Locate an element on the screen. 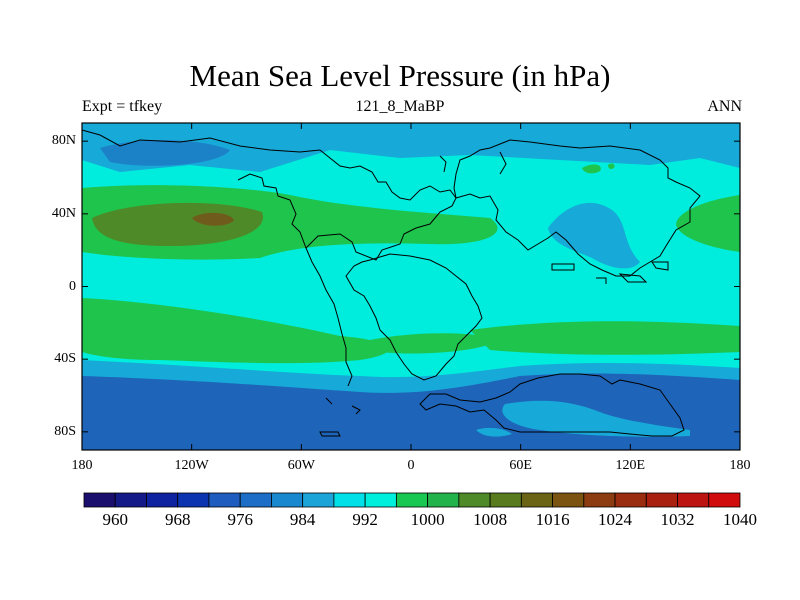 The height and width of the screenshot is (600, 800). season-label: ANN is located at coordinates (724, 106).